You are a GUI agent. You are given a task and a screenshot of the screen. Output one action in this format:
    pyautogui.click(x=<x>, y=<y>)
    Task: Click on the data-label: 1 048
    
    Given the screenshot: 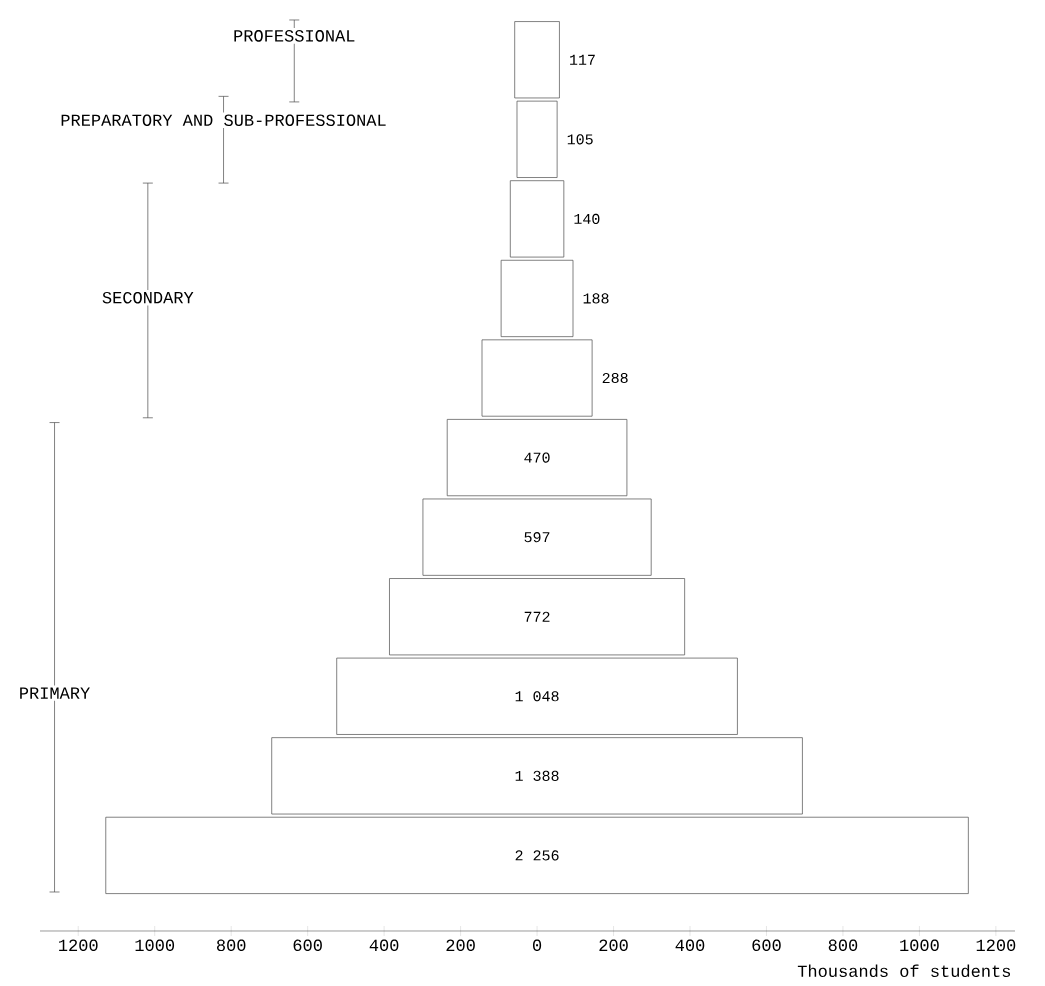 What is the action you would take?
    pyautogui.click(x=537, y=696)
    